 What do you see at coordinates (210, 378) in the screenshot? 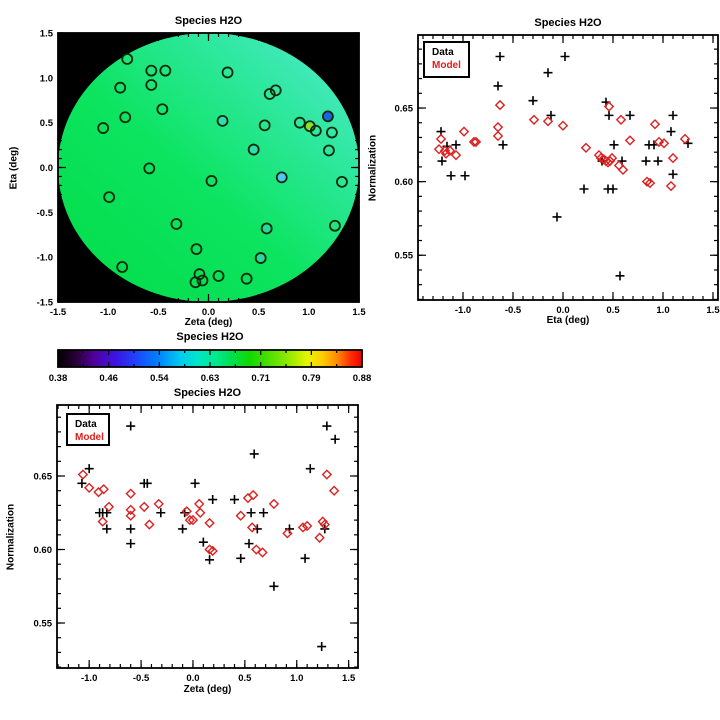
I see `colorbar-tick-label: 0.63` at bounding box center [210, 378].